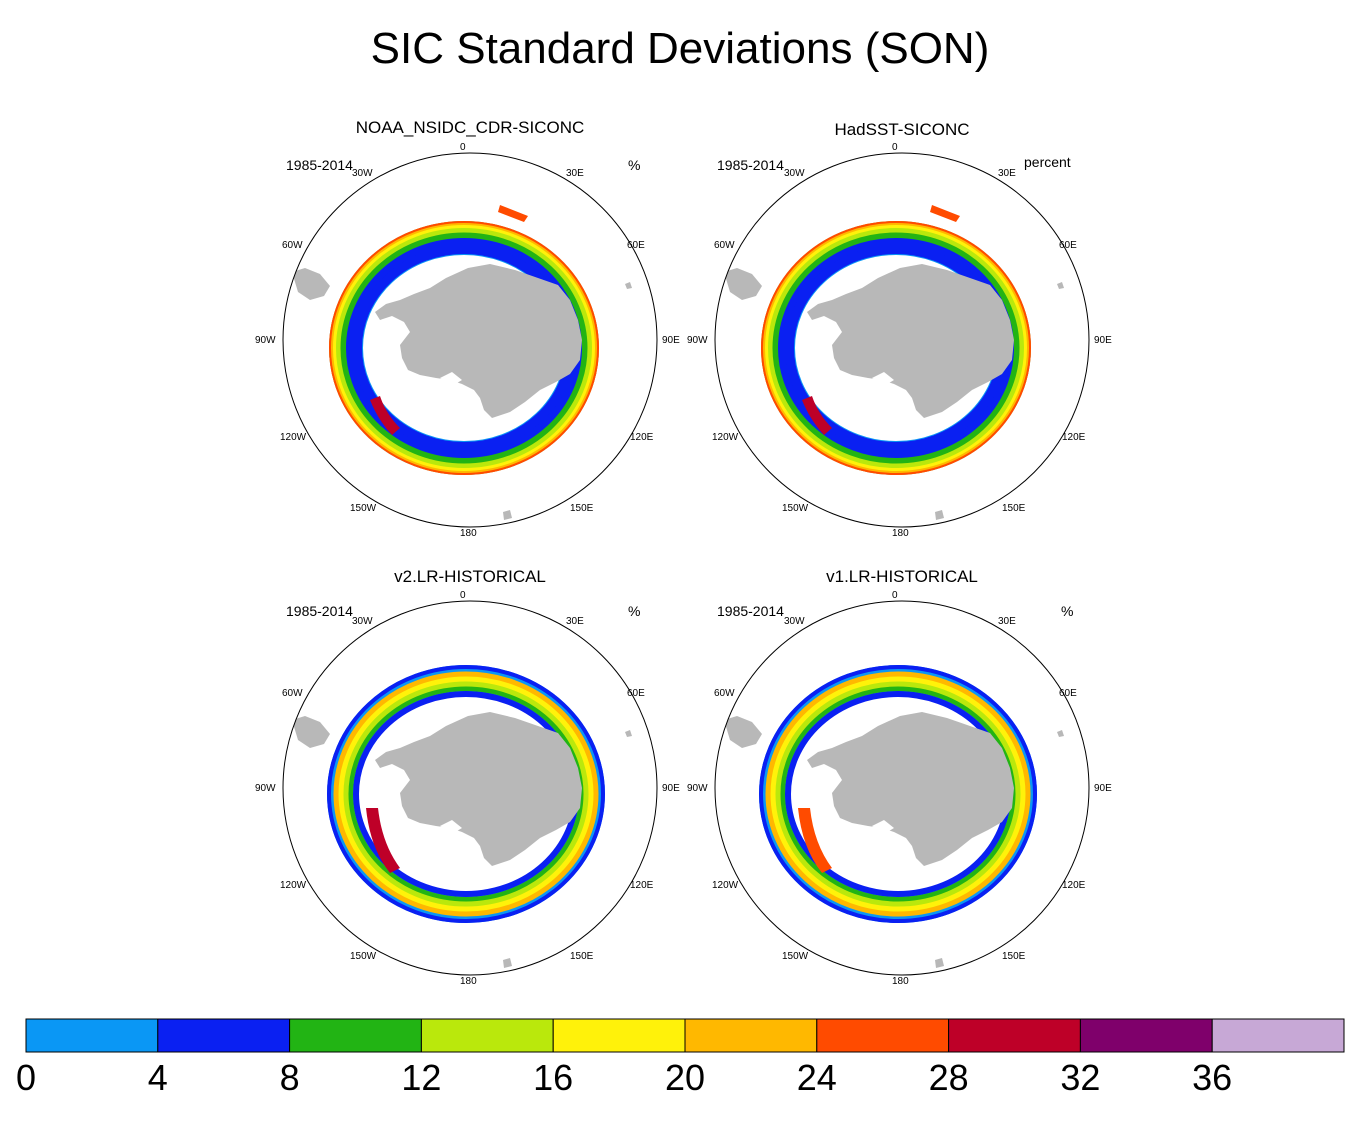 The height and width of the screenshot is (1123, 1360). What do you see at coordinates (157, 1077) in the screenshot?
I see `colorbar-tick-label: 4` at bounding box center [157, 1077].